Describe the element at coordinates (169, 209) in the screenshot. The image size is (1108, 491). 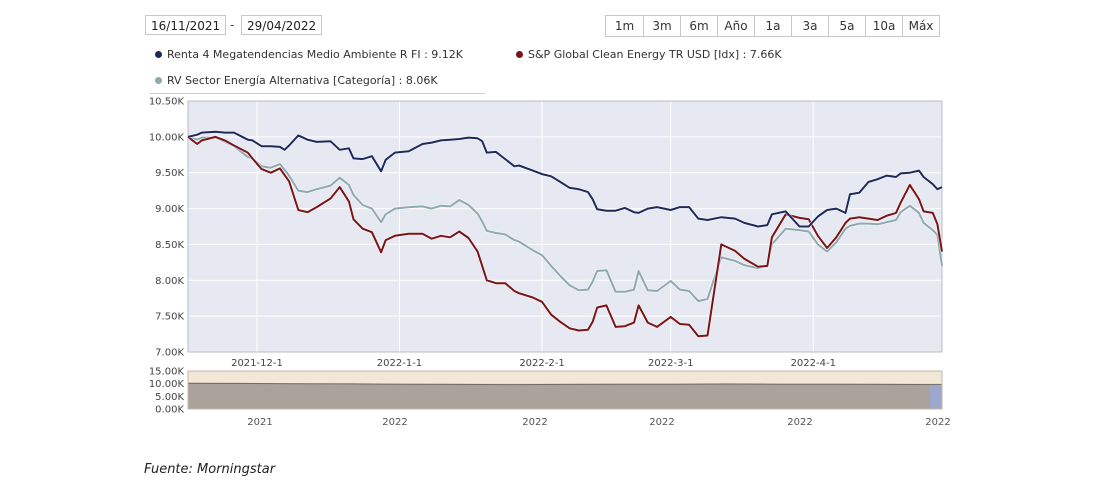
I see `y-tick-label: 9.00K` at that location.